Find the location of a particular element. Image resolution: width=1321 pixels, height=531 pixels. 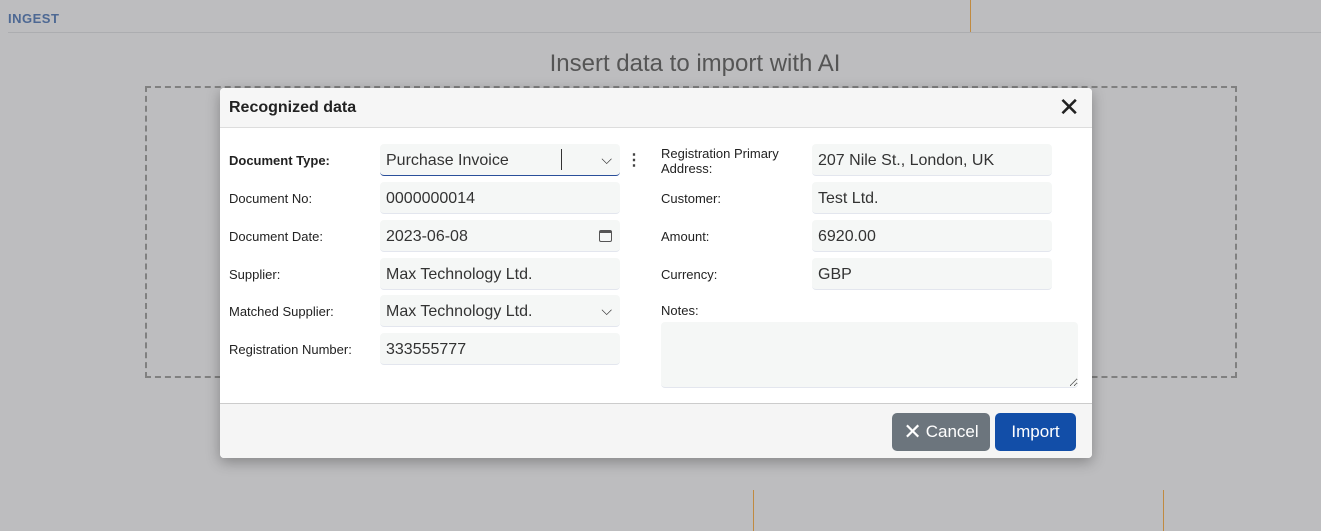

registration-address-field: 207 Nile St., London, UK is located at coordinates (932, 160).